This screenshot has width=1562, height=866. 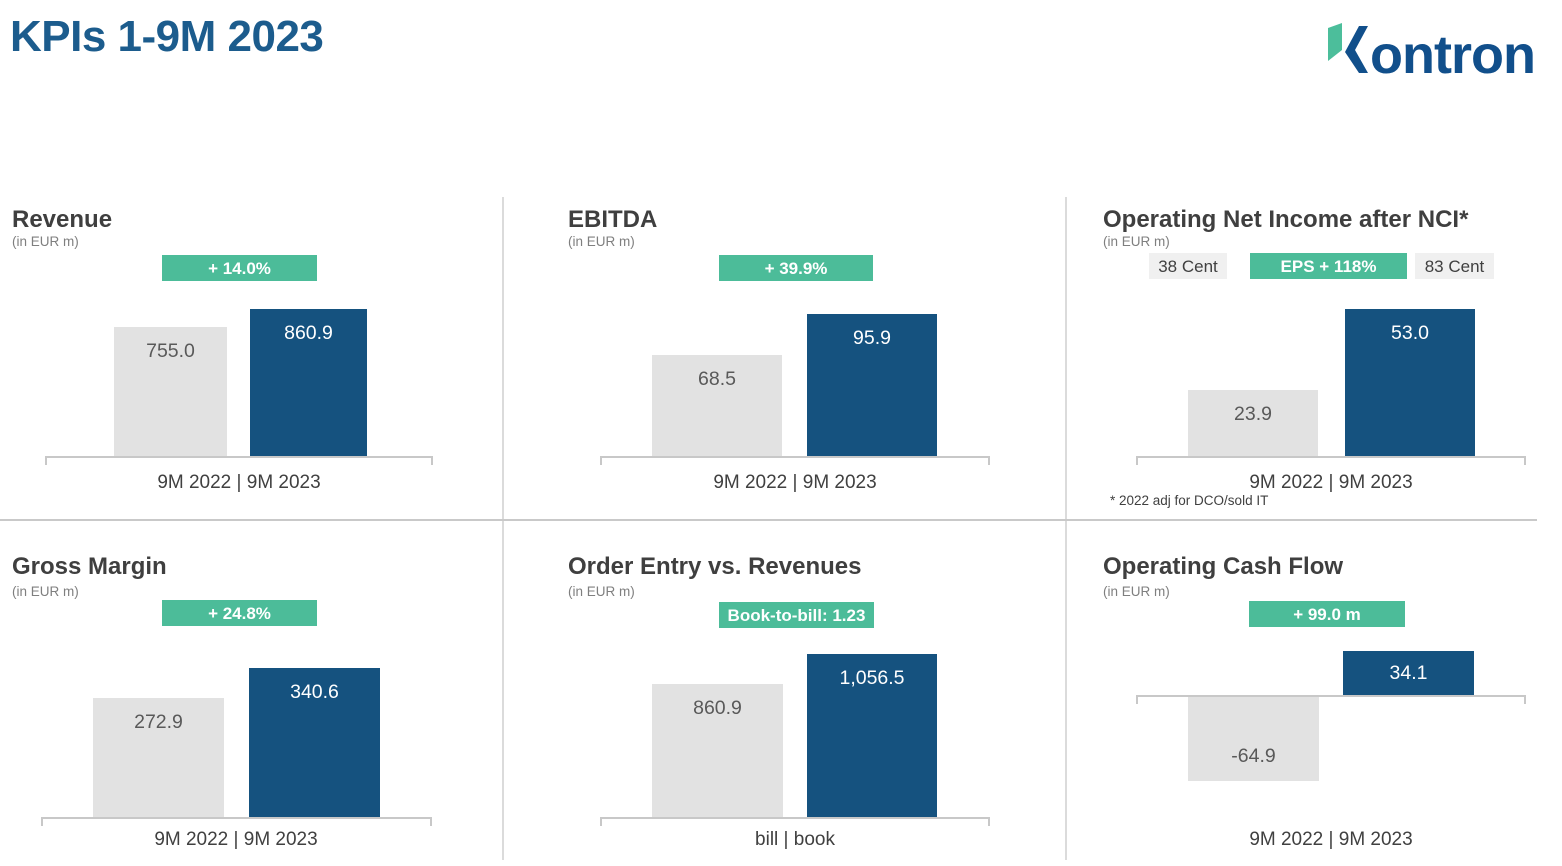 What do you see at coordinates (795, 839) in the screenshot?
I see `x-axis-category-label: bill | book` at bounding box center [795, 839].